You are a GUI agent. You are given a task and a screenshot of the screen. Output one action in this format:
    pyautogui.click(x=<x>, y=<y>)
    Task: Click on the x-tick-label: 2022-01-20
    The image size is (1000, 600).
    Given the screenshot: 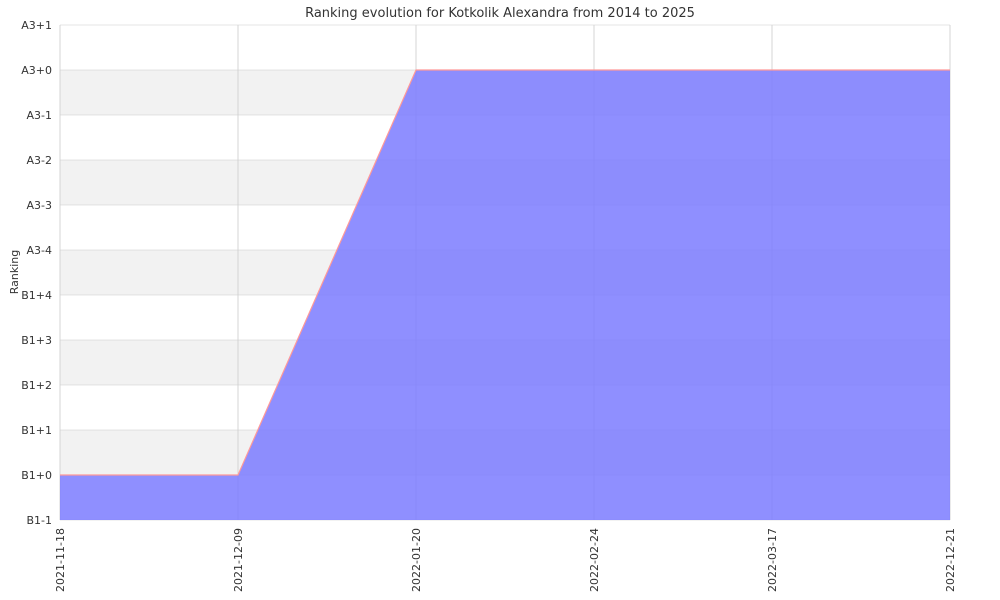 What is the action you would take?
    pyautogui.click(x=416, y=560)
    